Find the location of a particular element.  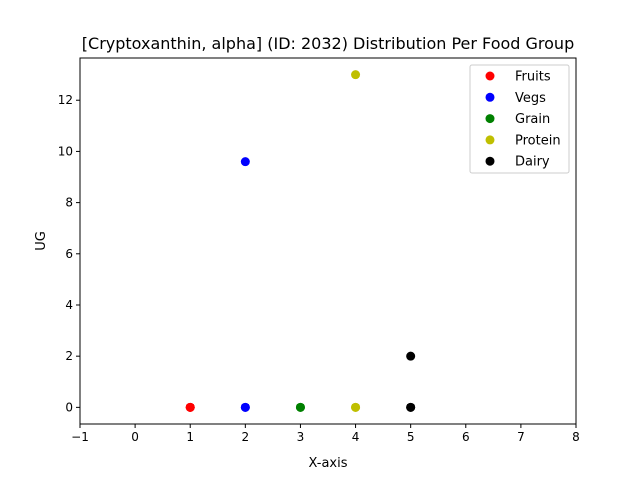

y-tick-label: 0 is located at coordinates (69, 407).